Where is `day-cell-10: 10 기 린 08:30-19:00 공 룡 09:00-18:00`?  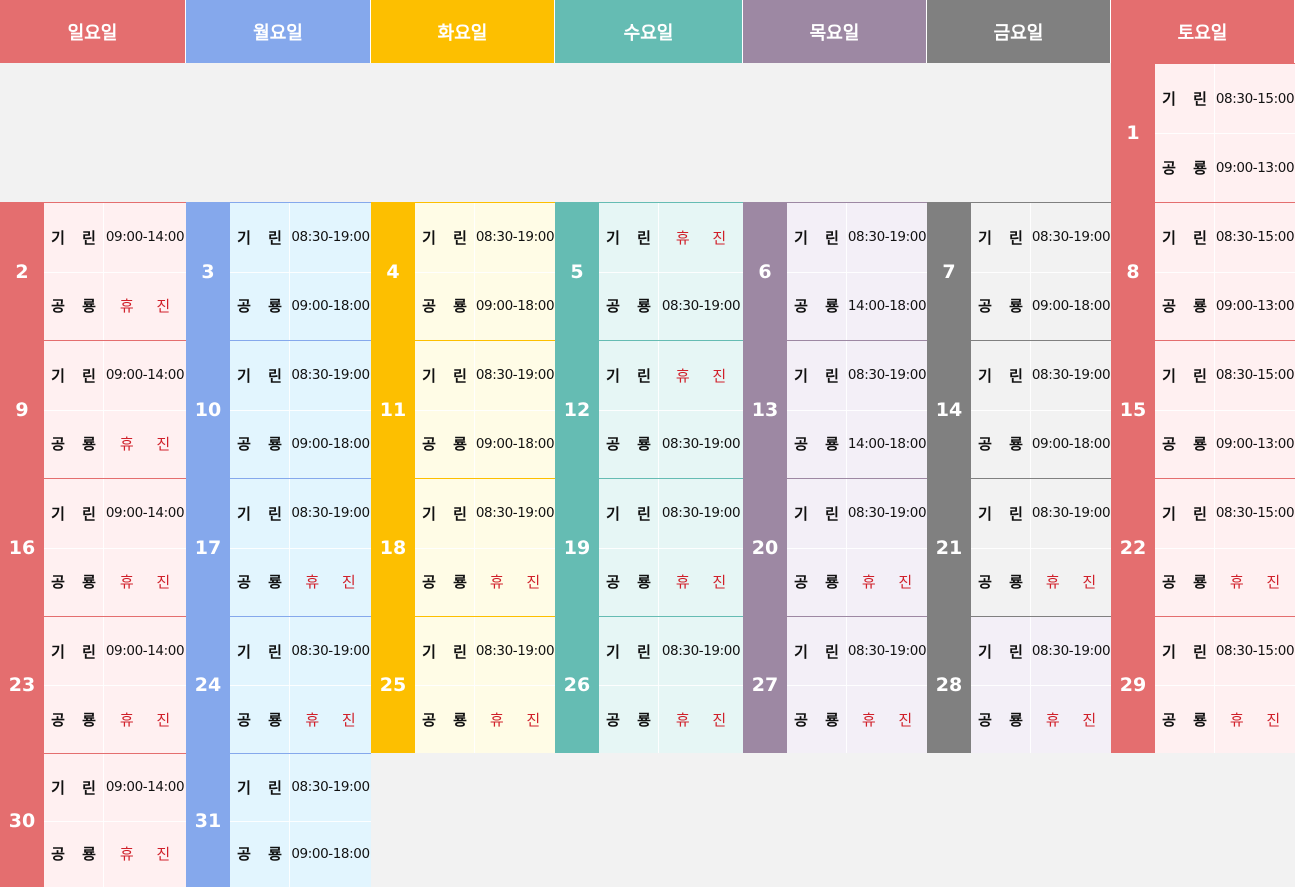 day-cell-10: 10 기 린 08:30-19:00 공 룡 09:00-18:00 is located at coordinates (278, 409).